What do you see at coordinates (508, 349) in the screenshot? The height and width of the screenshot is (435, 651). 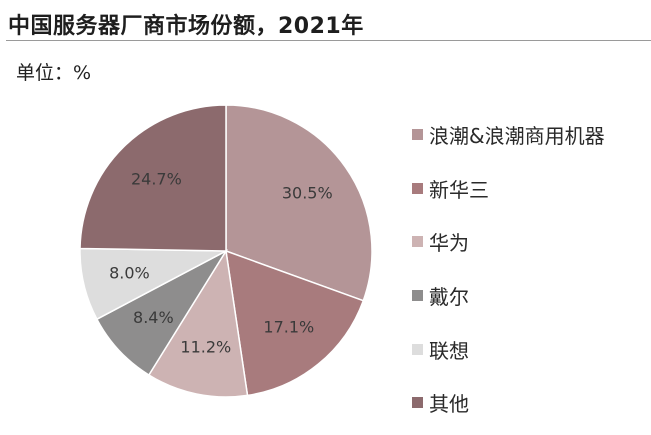 I see `legend-item: 联想` at bounding box center [508, 349].